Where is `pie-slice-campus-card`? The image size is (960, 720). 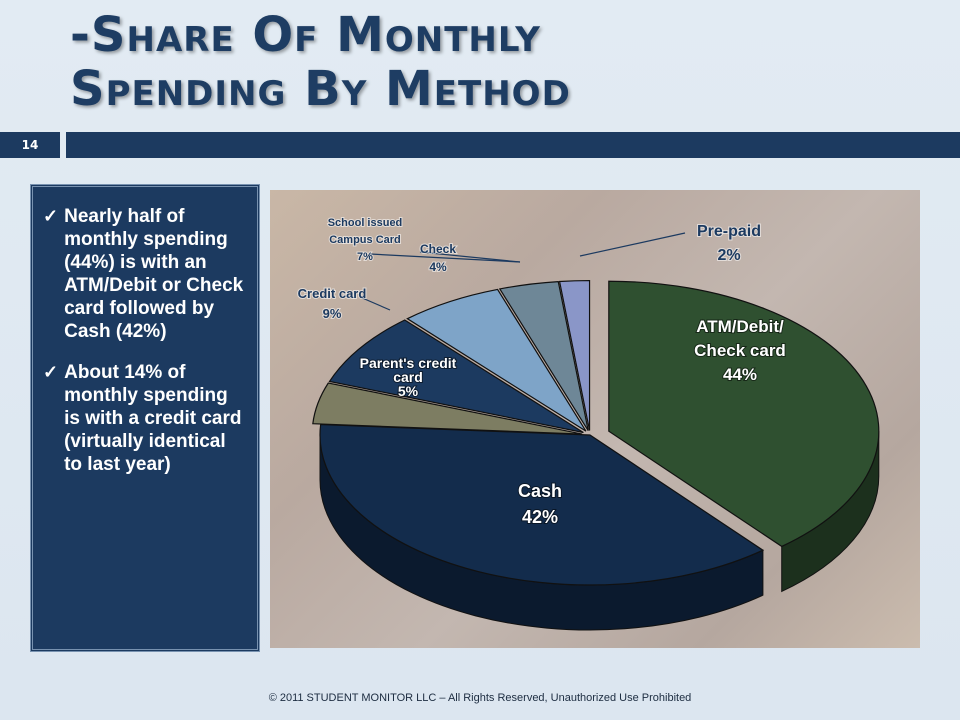 pie-slice-campus-card is located at coordinates (496, 360).